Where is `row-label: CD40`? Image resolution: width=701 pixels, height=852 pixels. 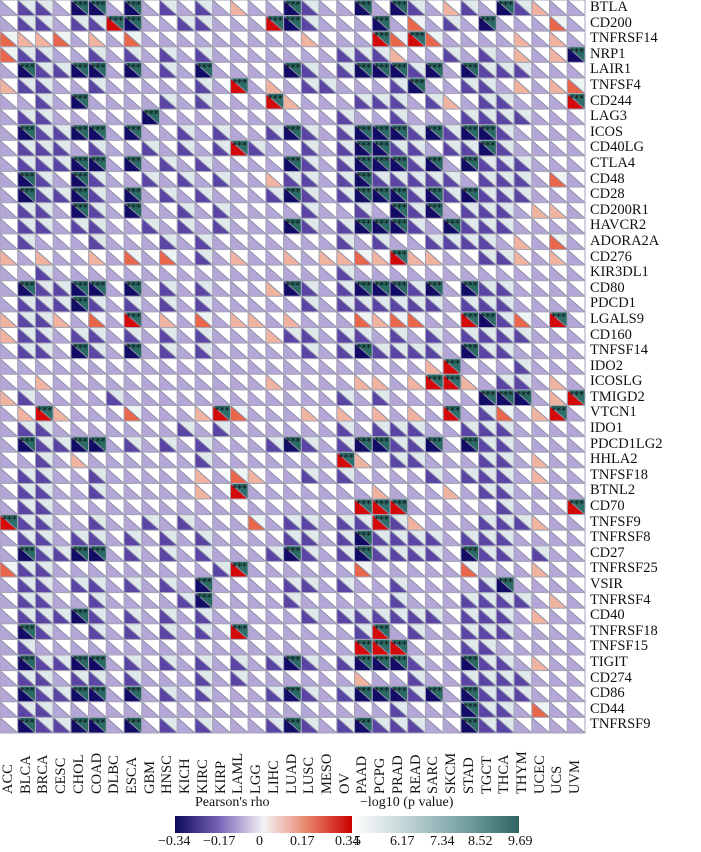 row-label: CD40 is located at coordinates (607, 615).